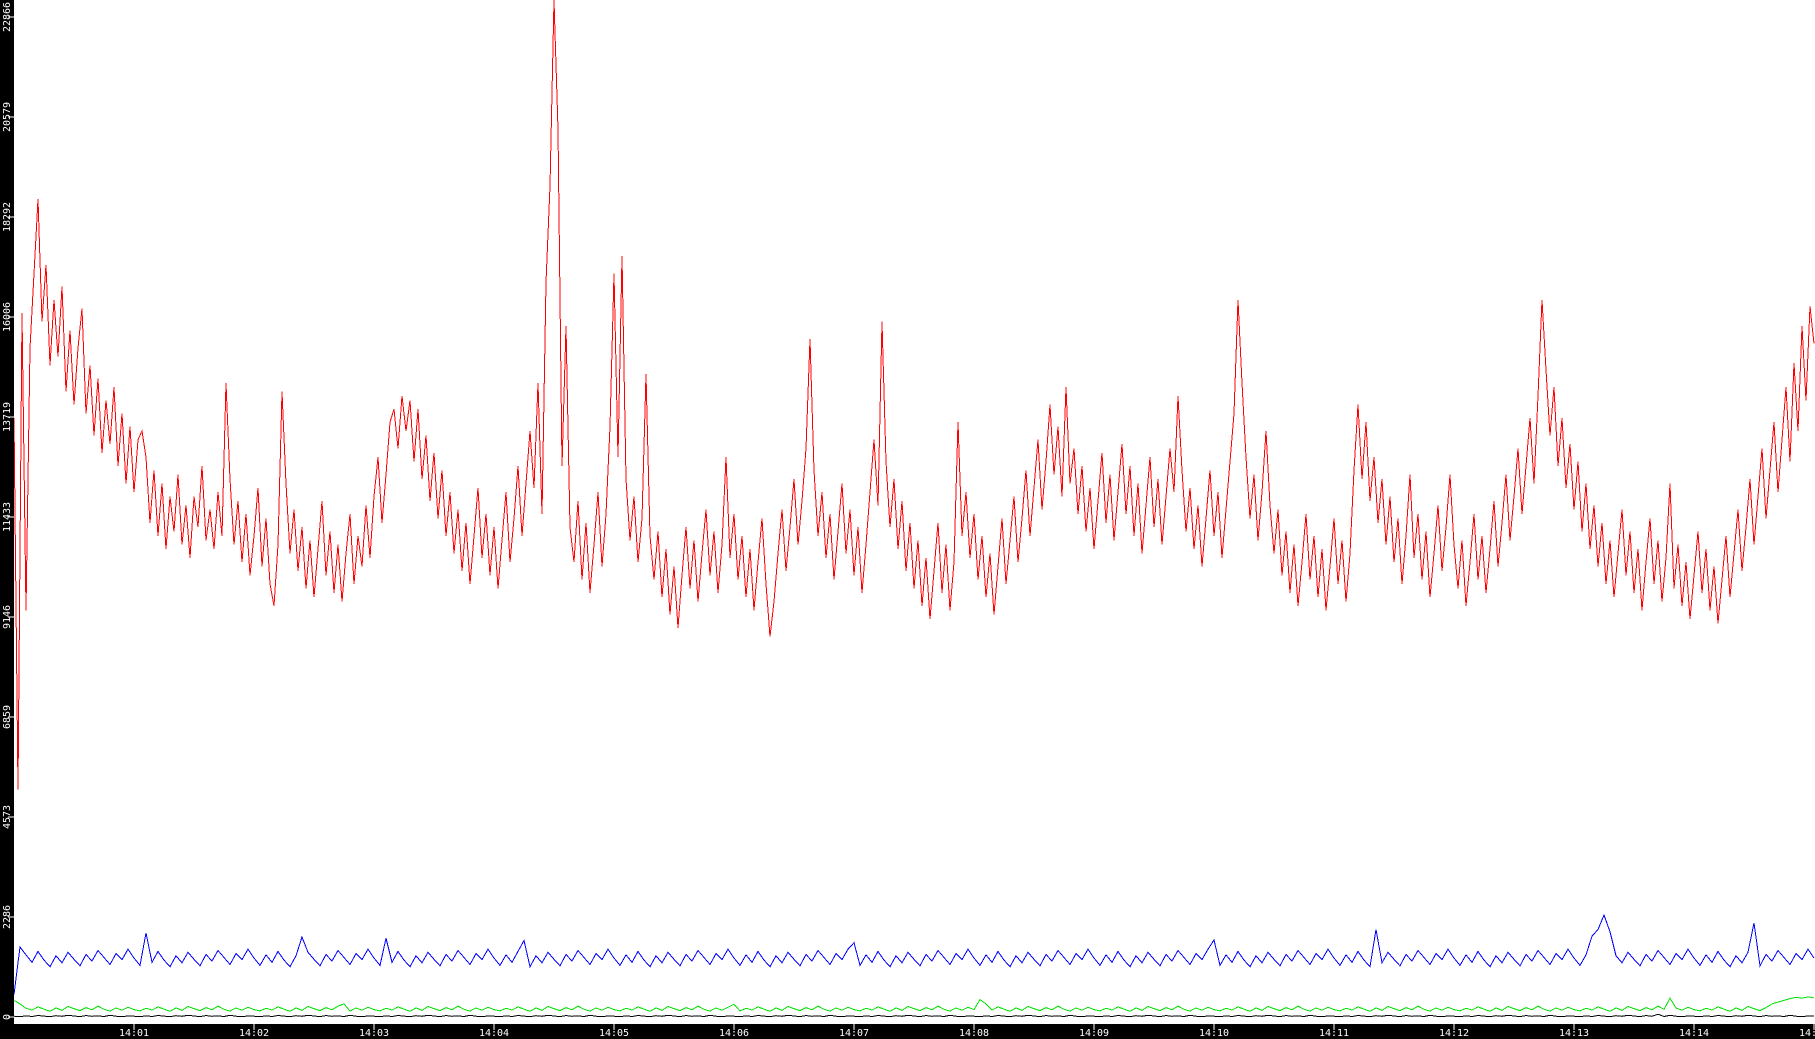 Image resolution: width=1815 pixels, height=1039 pixels. What do you see at coordinates (254, 1033) in the screenshot?
I see `x-axis-tick-label: 14:02` at bounding box center [254, 1033].